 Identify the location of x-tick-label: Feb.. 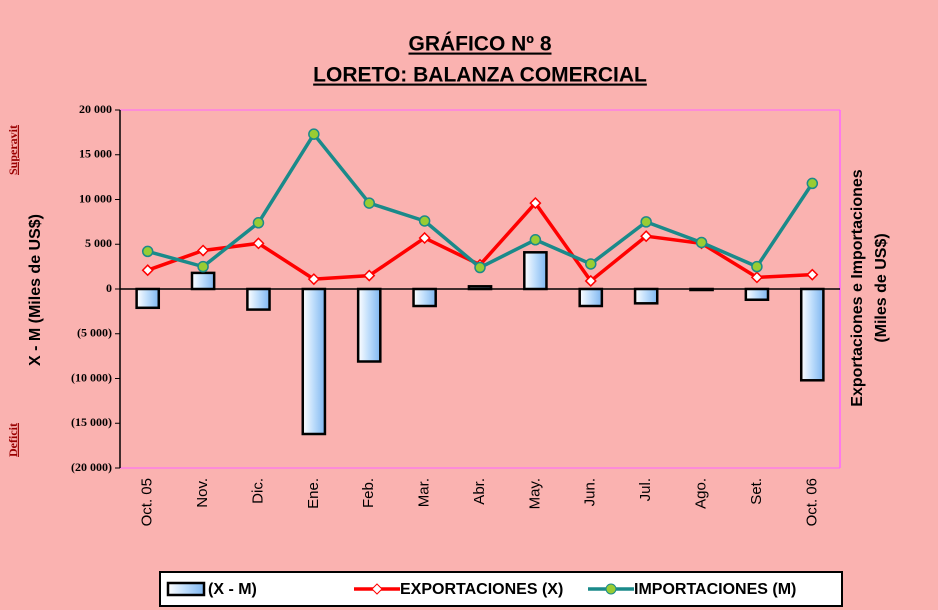
(368, 493).